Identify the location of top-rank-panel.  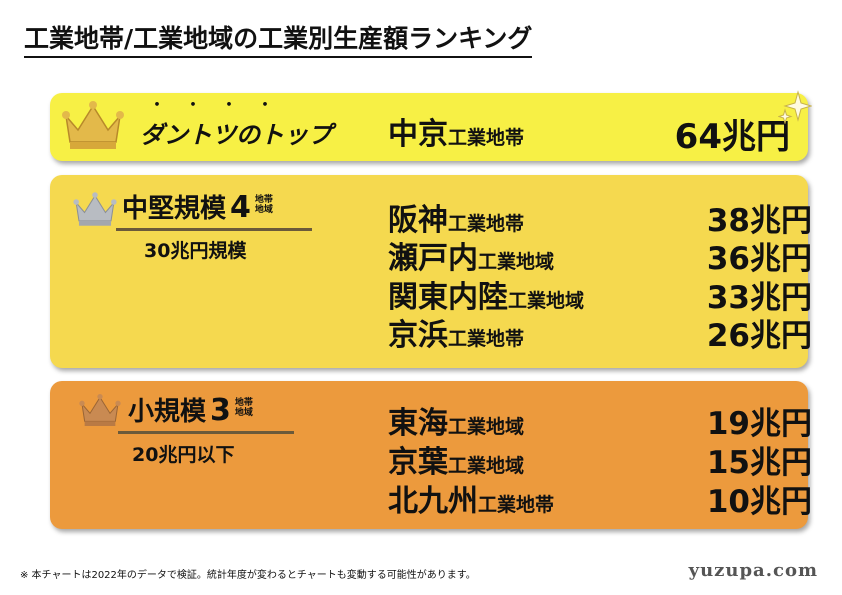
(429, 127).